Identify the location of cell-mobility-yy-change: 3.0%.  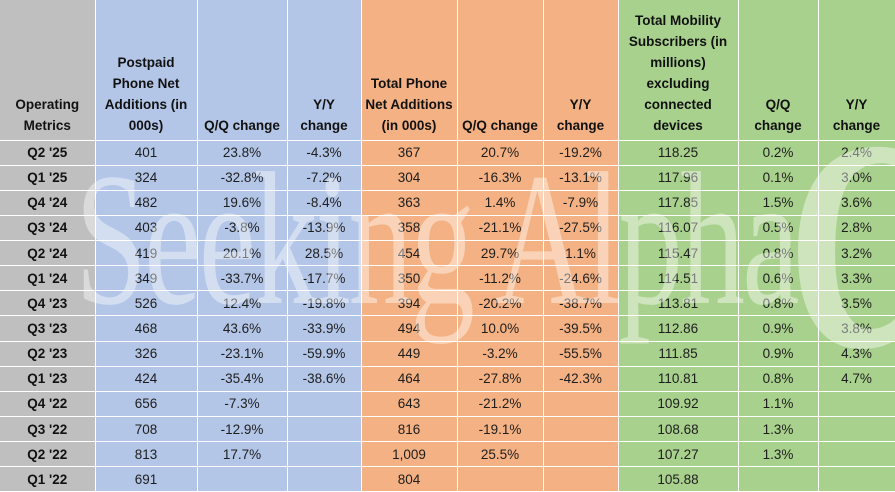
(856, 178).